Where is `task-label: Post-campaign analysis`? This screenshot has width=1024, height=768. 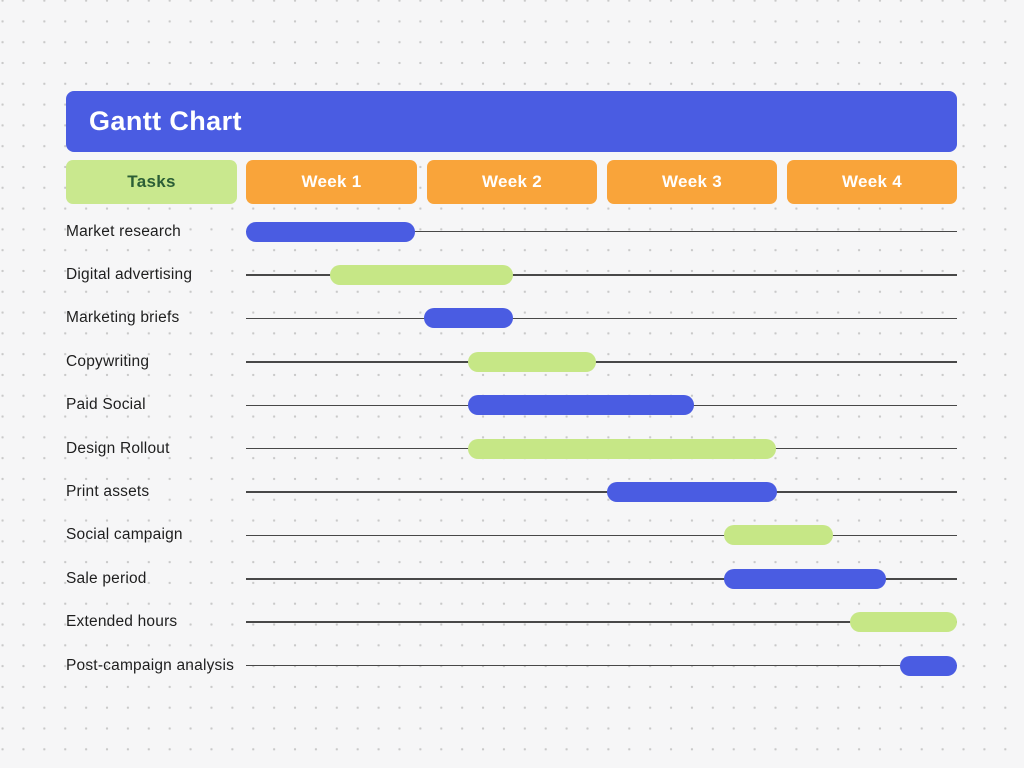
task-label: Post-campaign analysis is located at coordinates (150, 665).